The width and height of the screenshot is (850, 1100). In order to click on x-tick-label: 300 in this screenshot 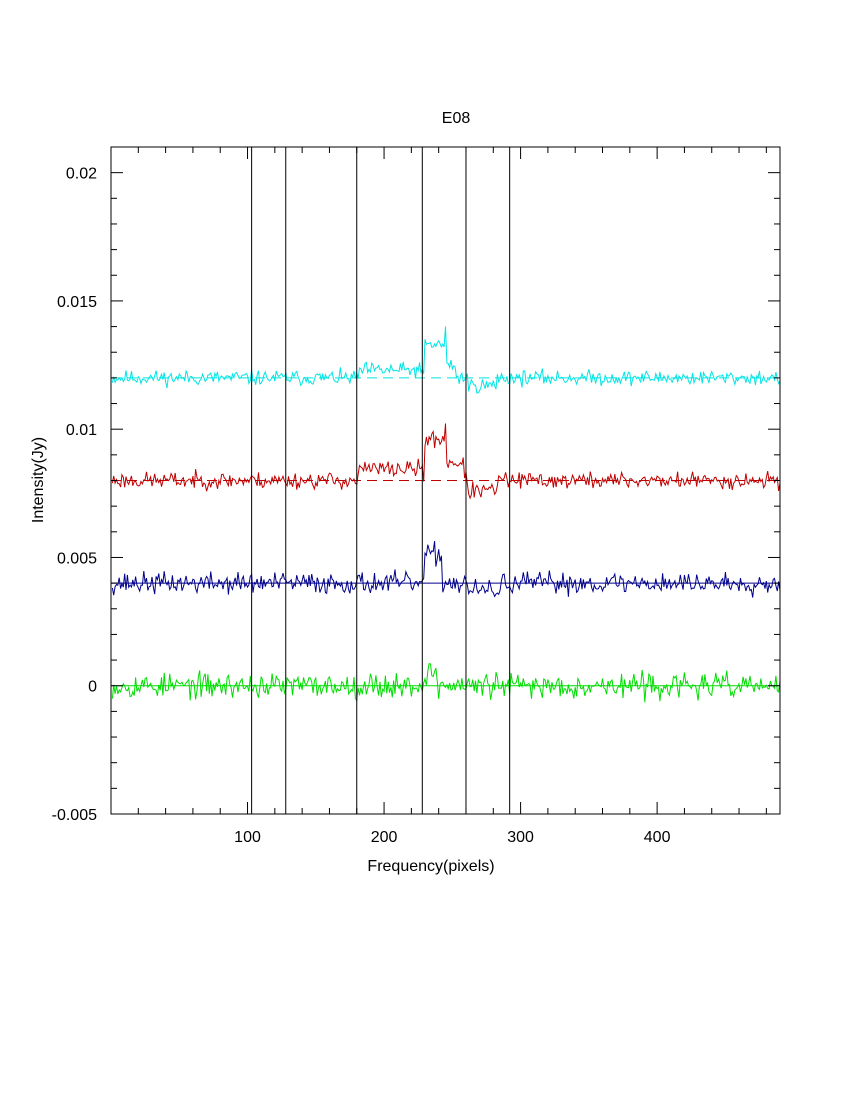, I will do `click(520, 837)`.